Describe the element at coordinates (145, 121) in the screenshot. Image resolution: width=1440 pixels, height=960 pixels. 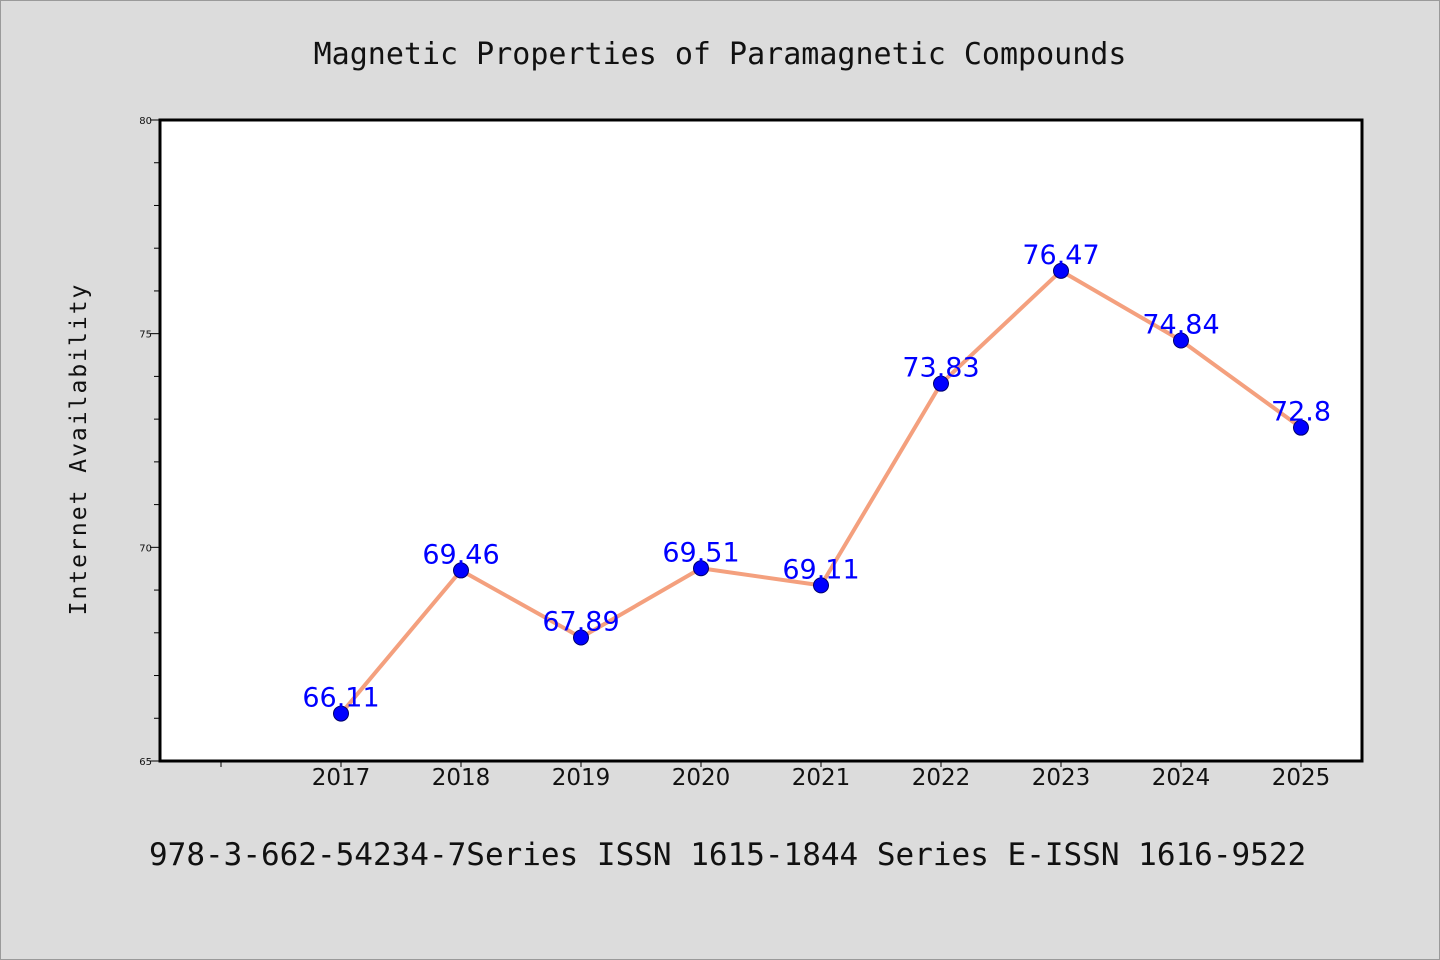
I see `y-tick-label: 80` at that location.